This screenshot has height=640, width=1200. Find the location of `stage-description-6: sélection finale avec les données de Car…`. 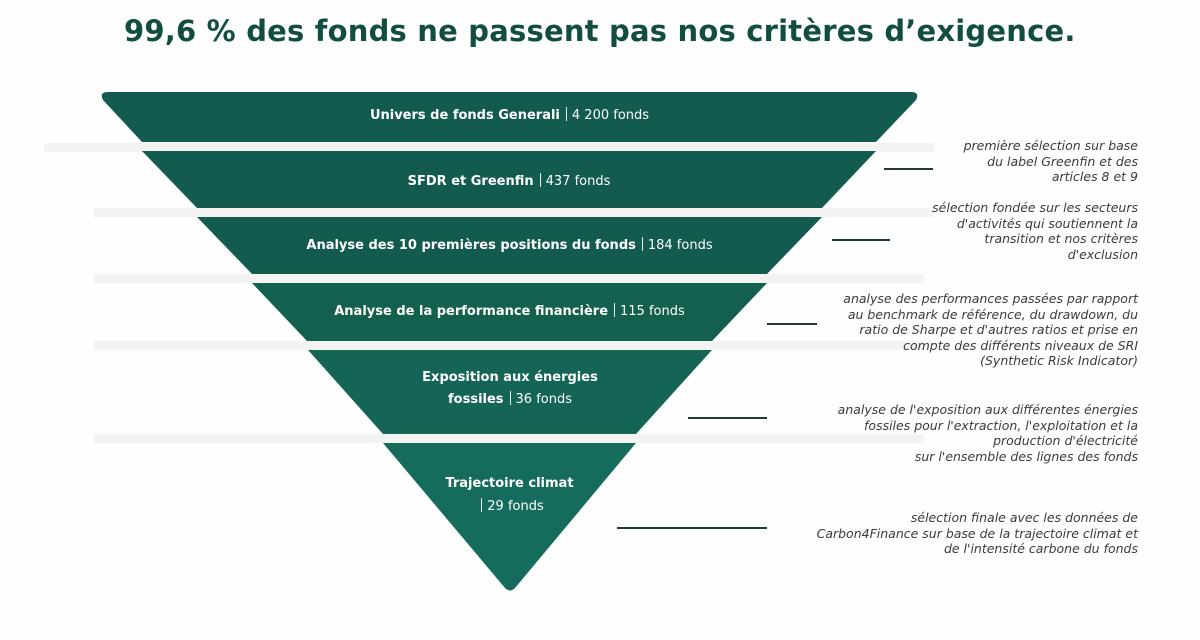

stage-description-6: sélection finale avec les données de Car… is located at coordinates (977, 533).